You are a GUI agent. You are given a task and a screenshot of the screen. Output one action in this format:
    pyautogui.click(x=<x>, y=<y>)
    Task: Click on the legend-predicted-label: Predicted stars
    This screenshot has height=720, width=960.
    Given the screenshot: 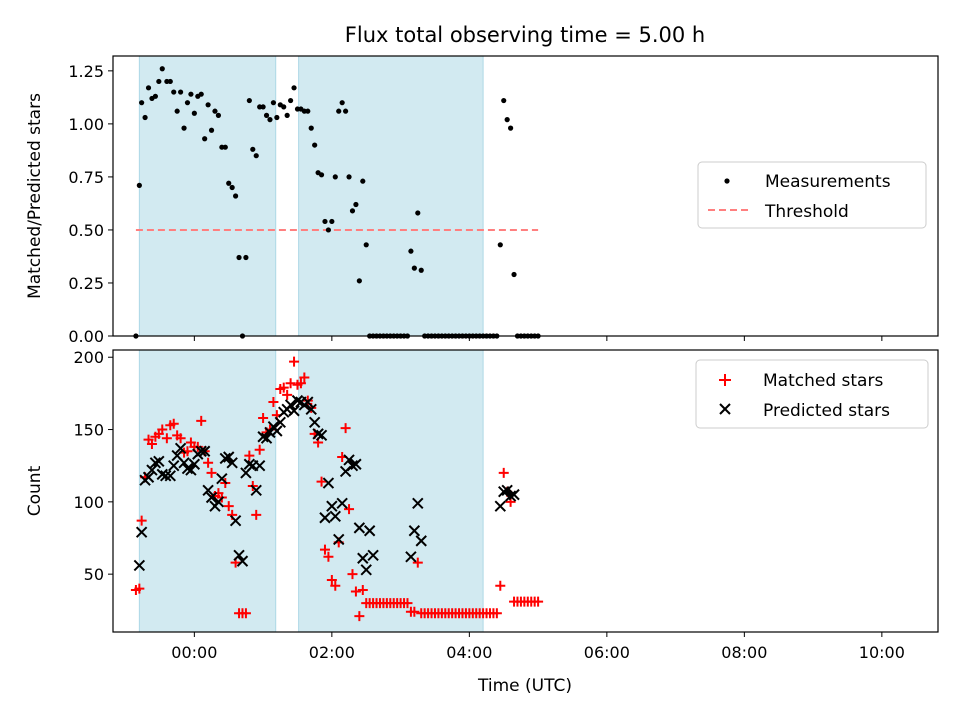 What is the action you would take?
    pyautogui.click(x=826, y=411)
    